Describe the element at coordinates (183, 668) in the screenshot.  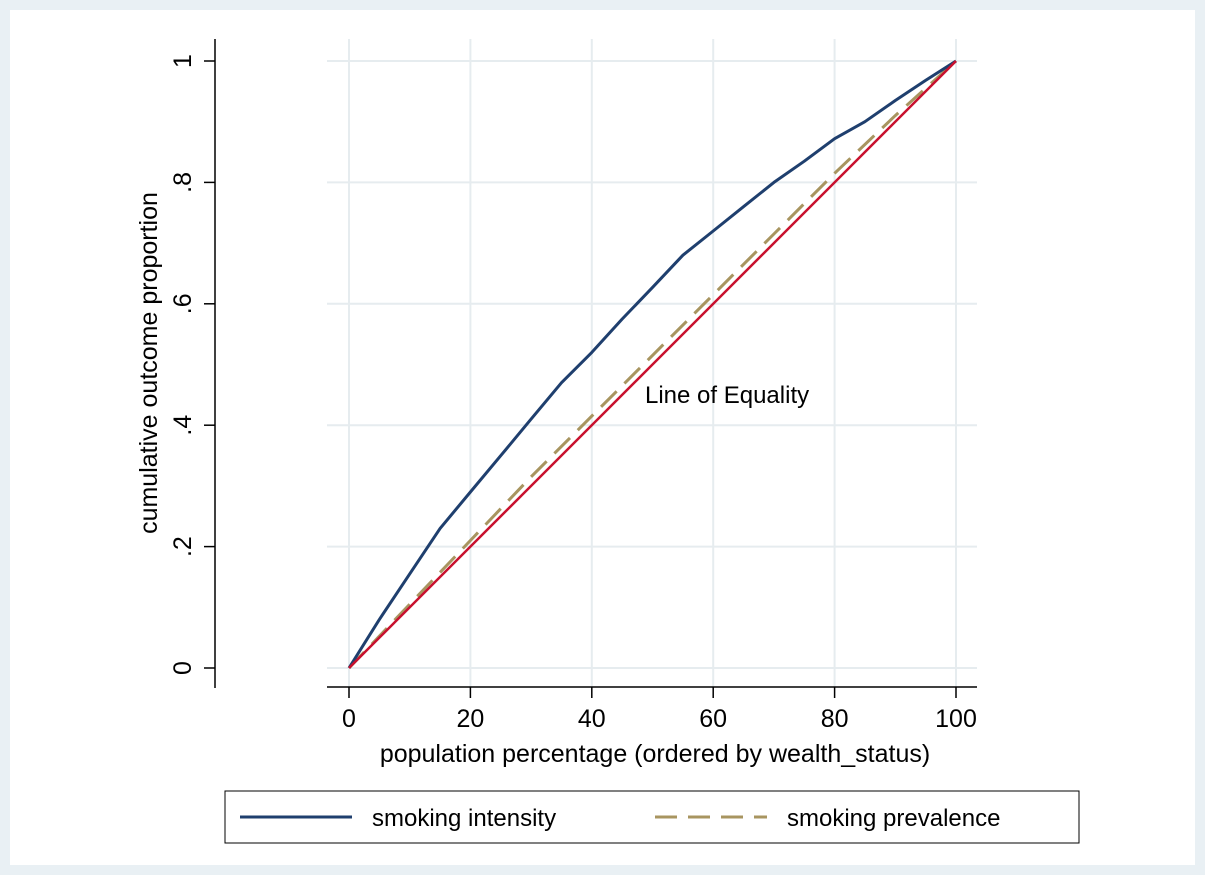
I see `y-tick-label-0: 0` at that location.